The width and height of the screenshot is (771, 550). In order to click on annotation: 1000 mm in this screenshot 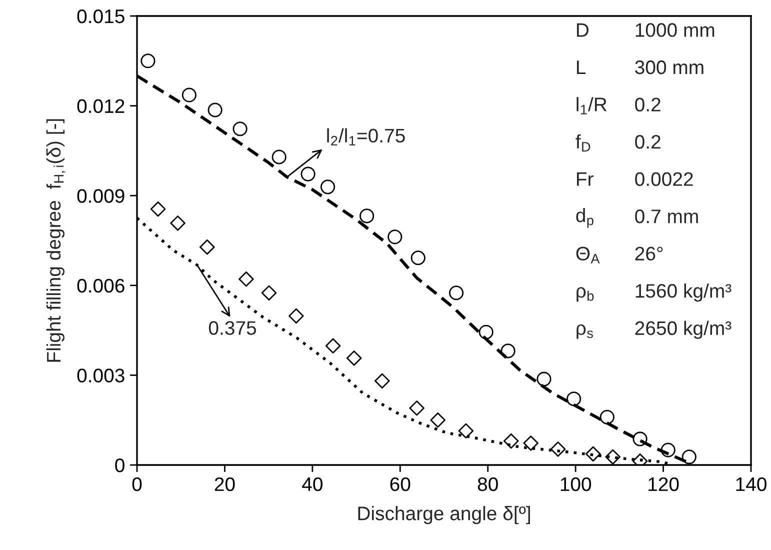, I will do `click(675, 30)`.